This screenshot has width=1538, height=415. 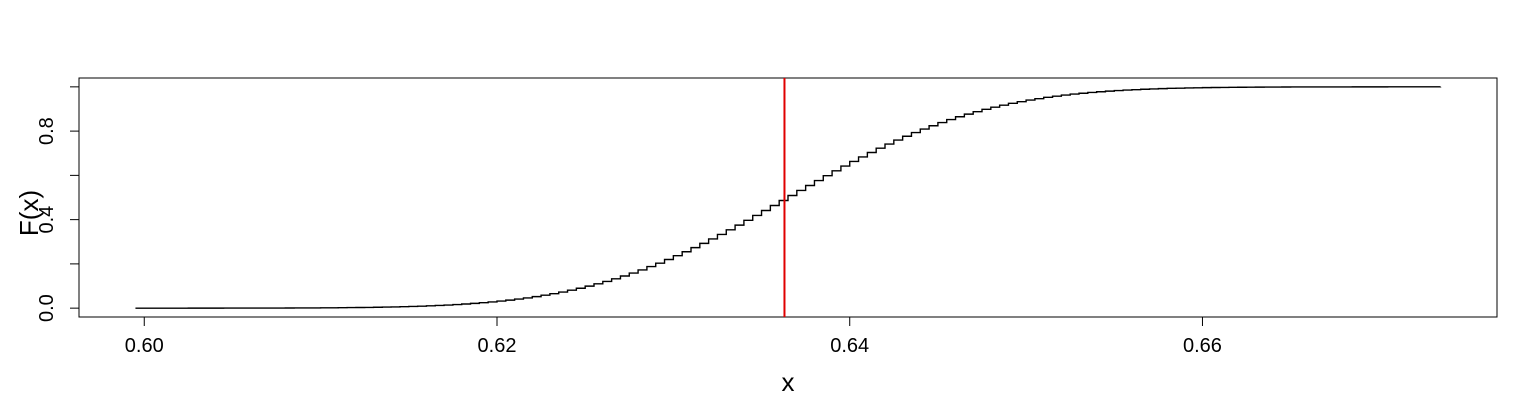 What do you see at coordinates (1202, 346) in the screenshot?
I see `x-tick-label-3: 0.66` at bounding box center [1202, 346].